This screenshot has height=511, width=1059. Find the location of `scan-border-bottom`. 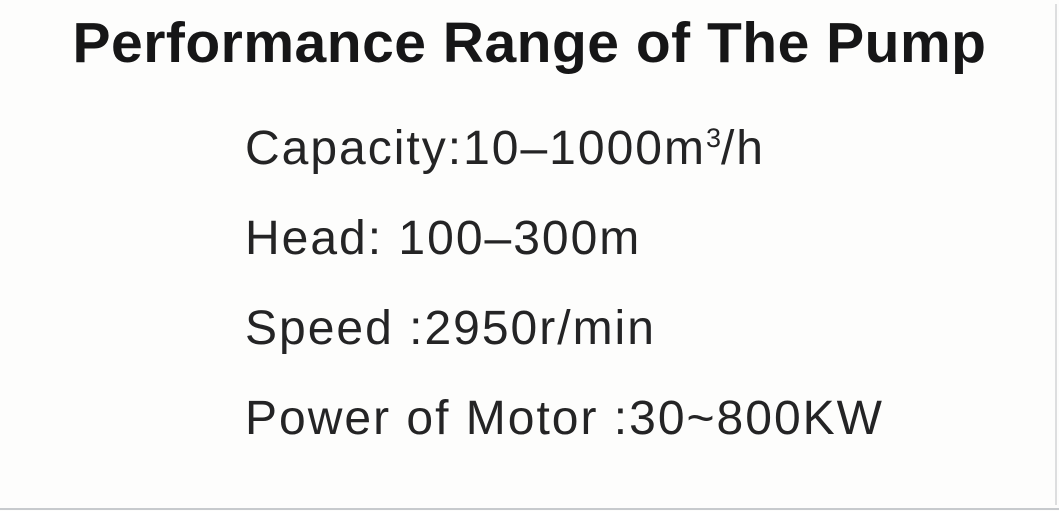

scan-border-bottom is located at coordinates (529, 509).